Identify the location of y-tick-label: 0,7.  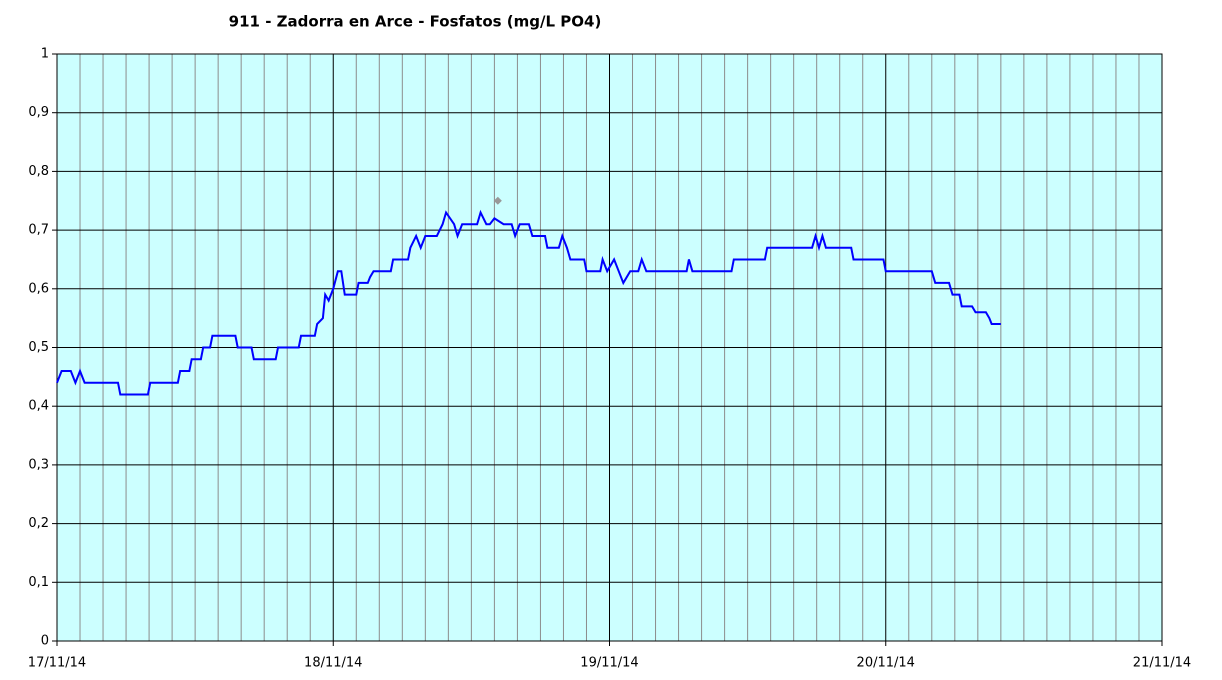
(38, 230).